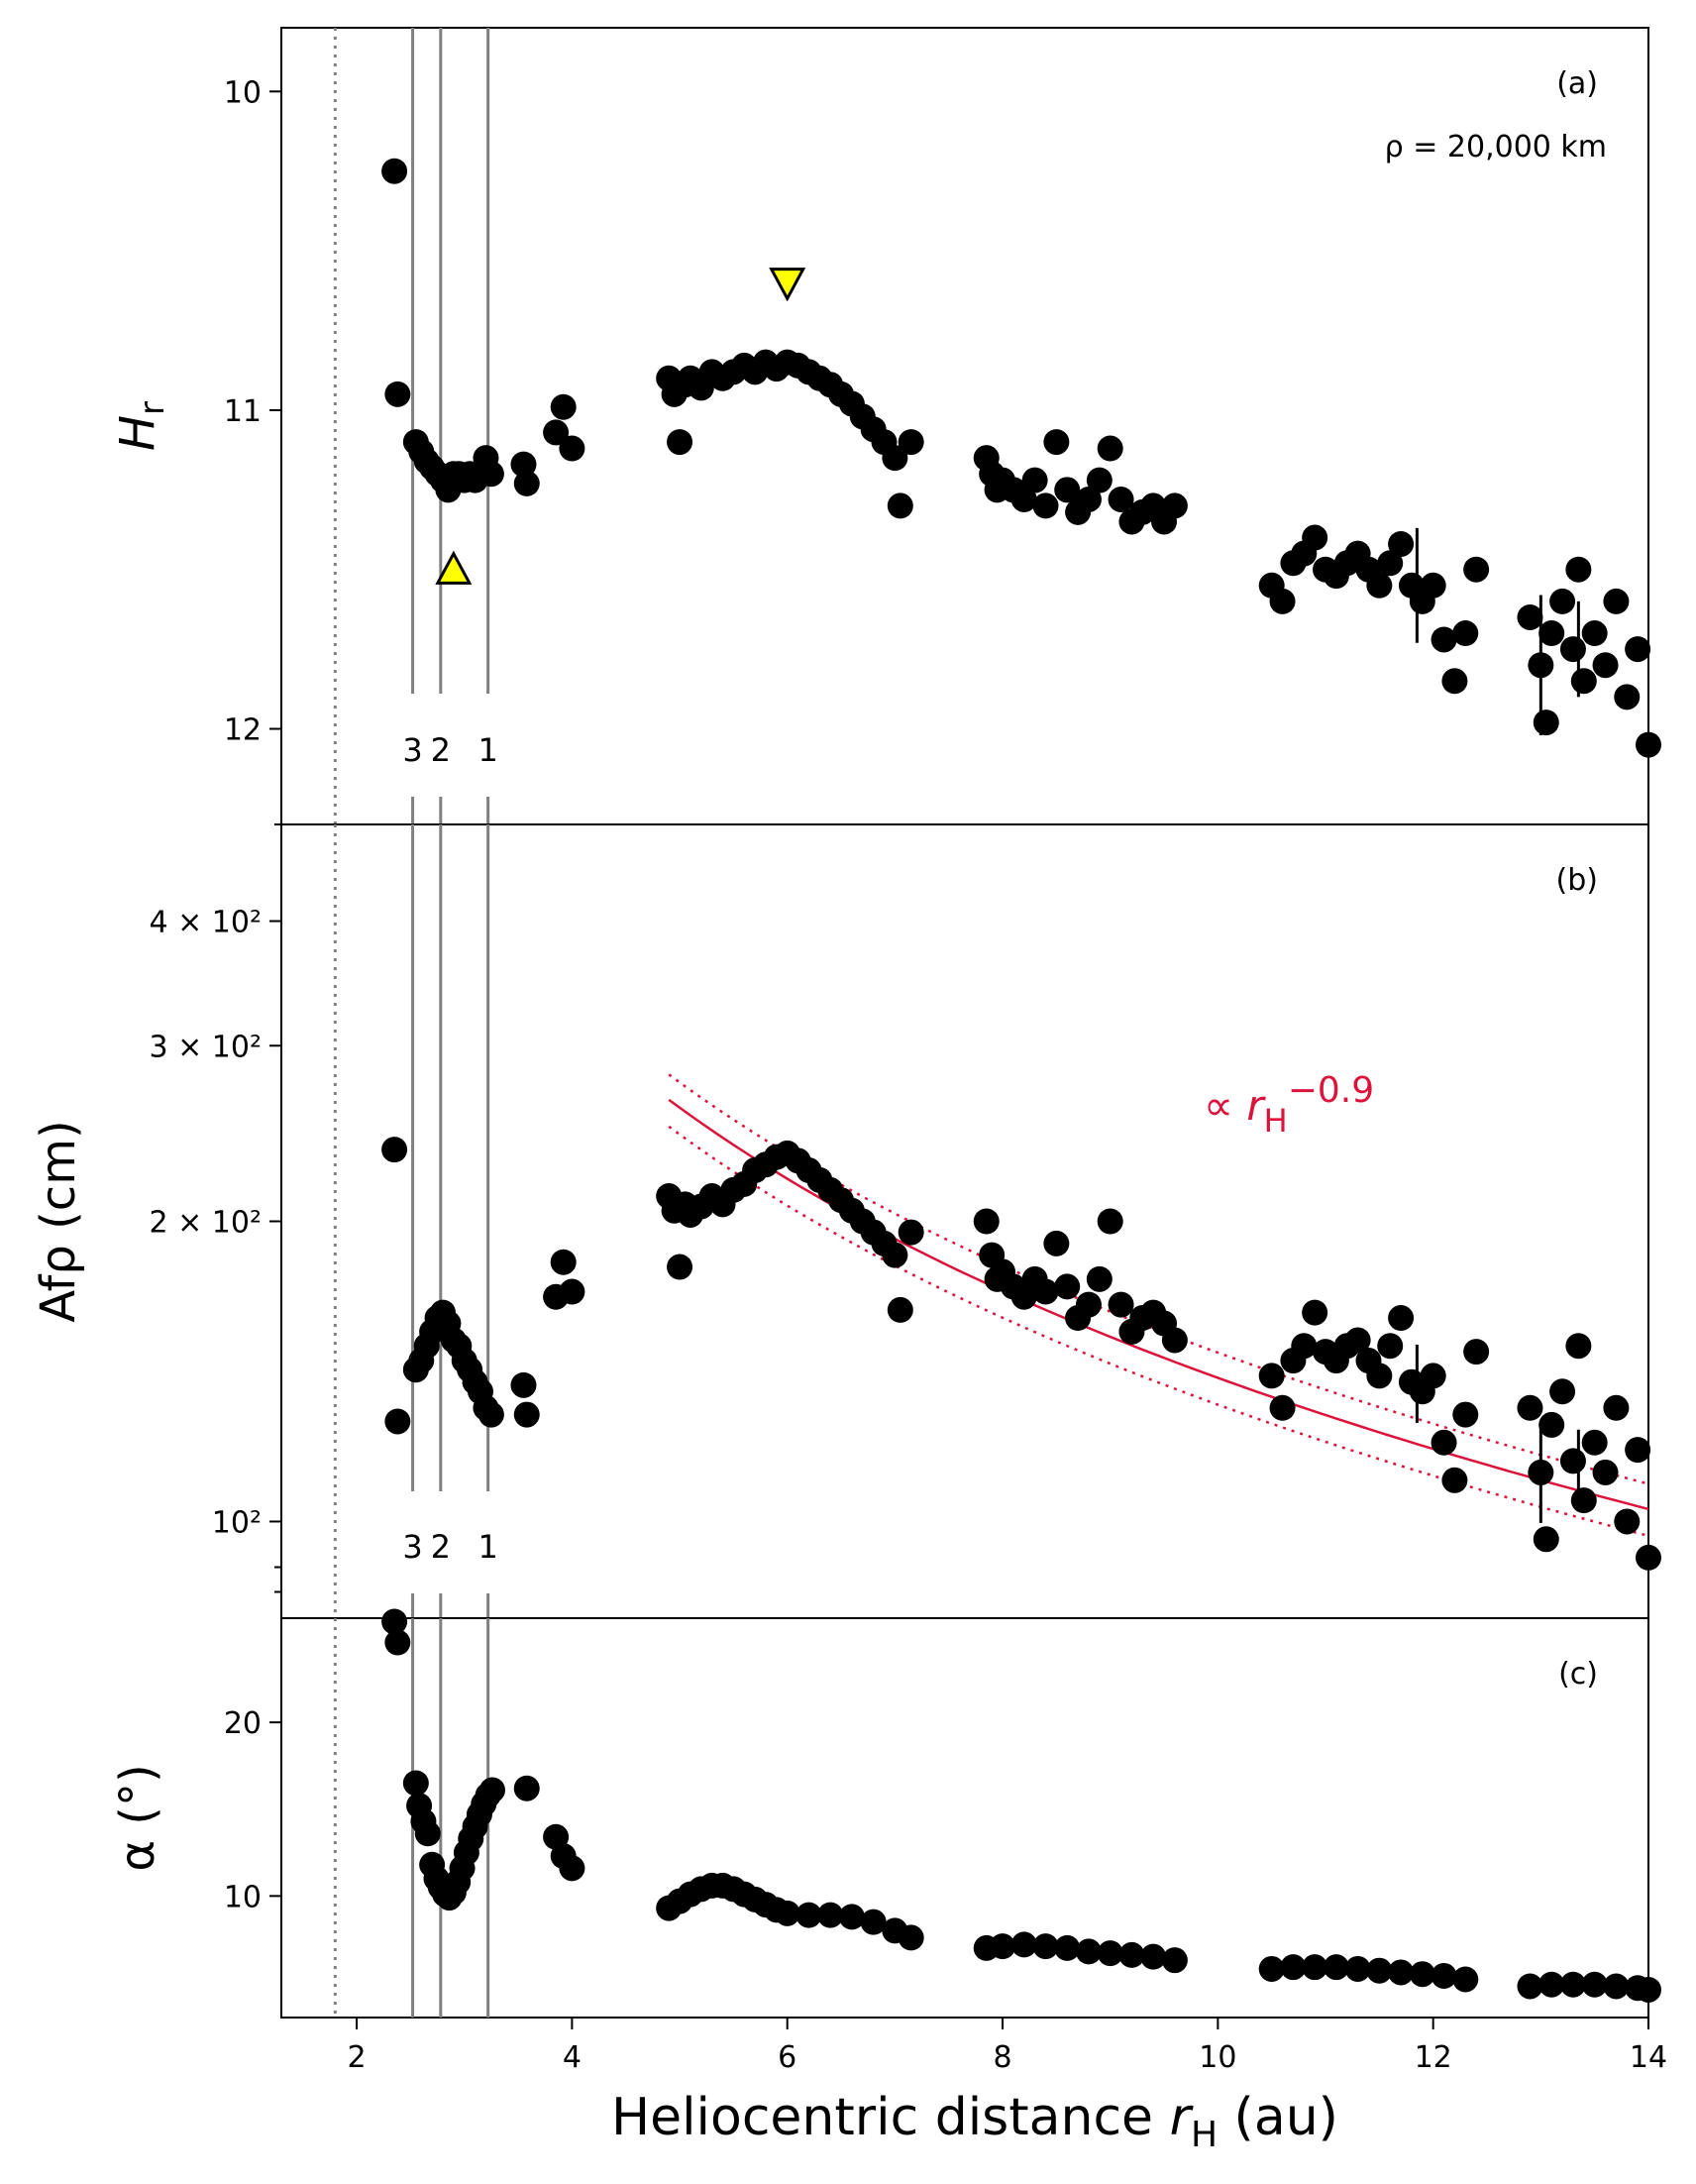  Describe the element at coordinates (1008, 2086) in the screenshot. I see `x-axis: 2 4 6 8 10 12 14 Heliocentric distance rH (au)` at that location.